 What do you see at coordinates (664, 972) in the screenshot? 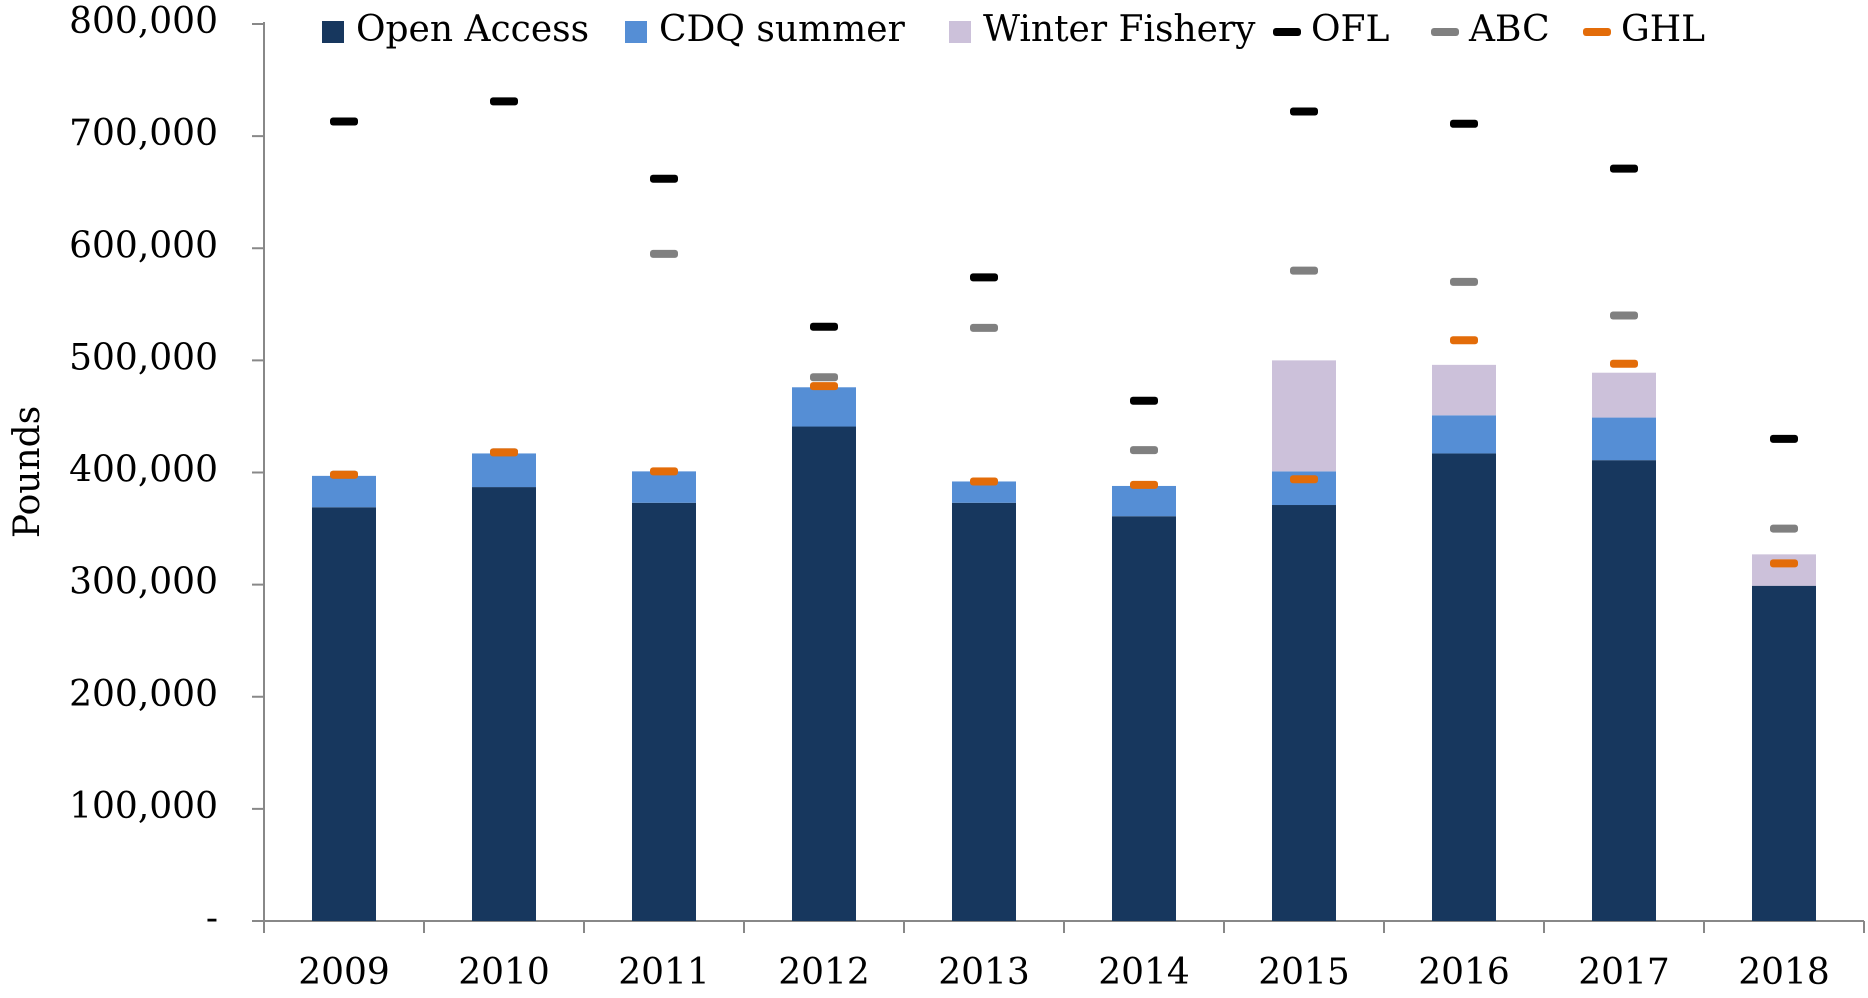
I see `x-tick-label: 2011` at bounding box center [664, 972].